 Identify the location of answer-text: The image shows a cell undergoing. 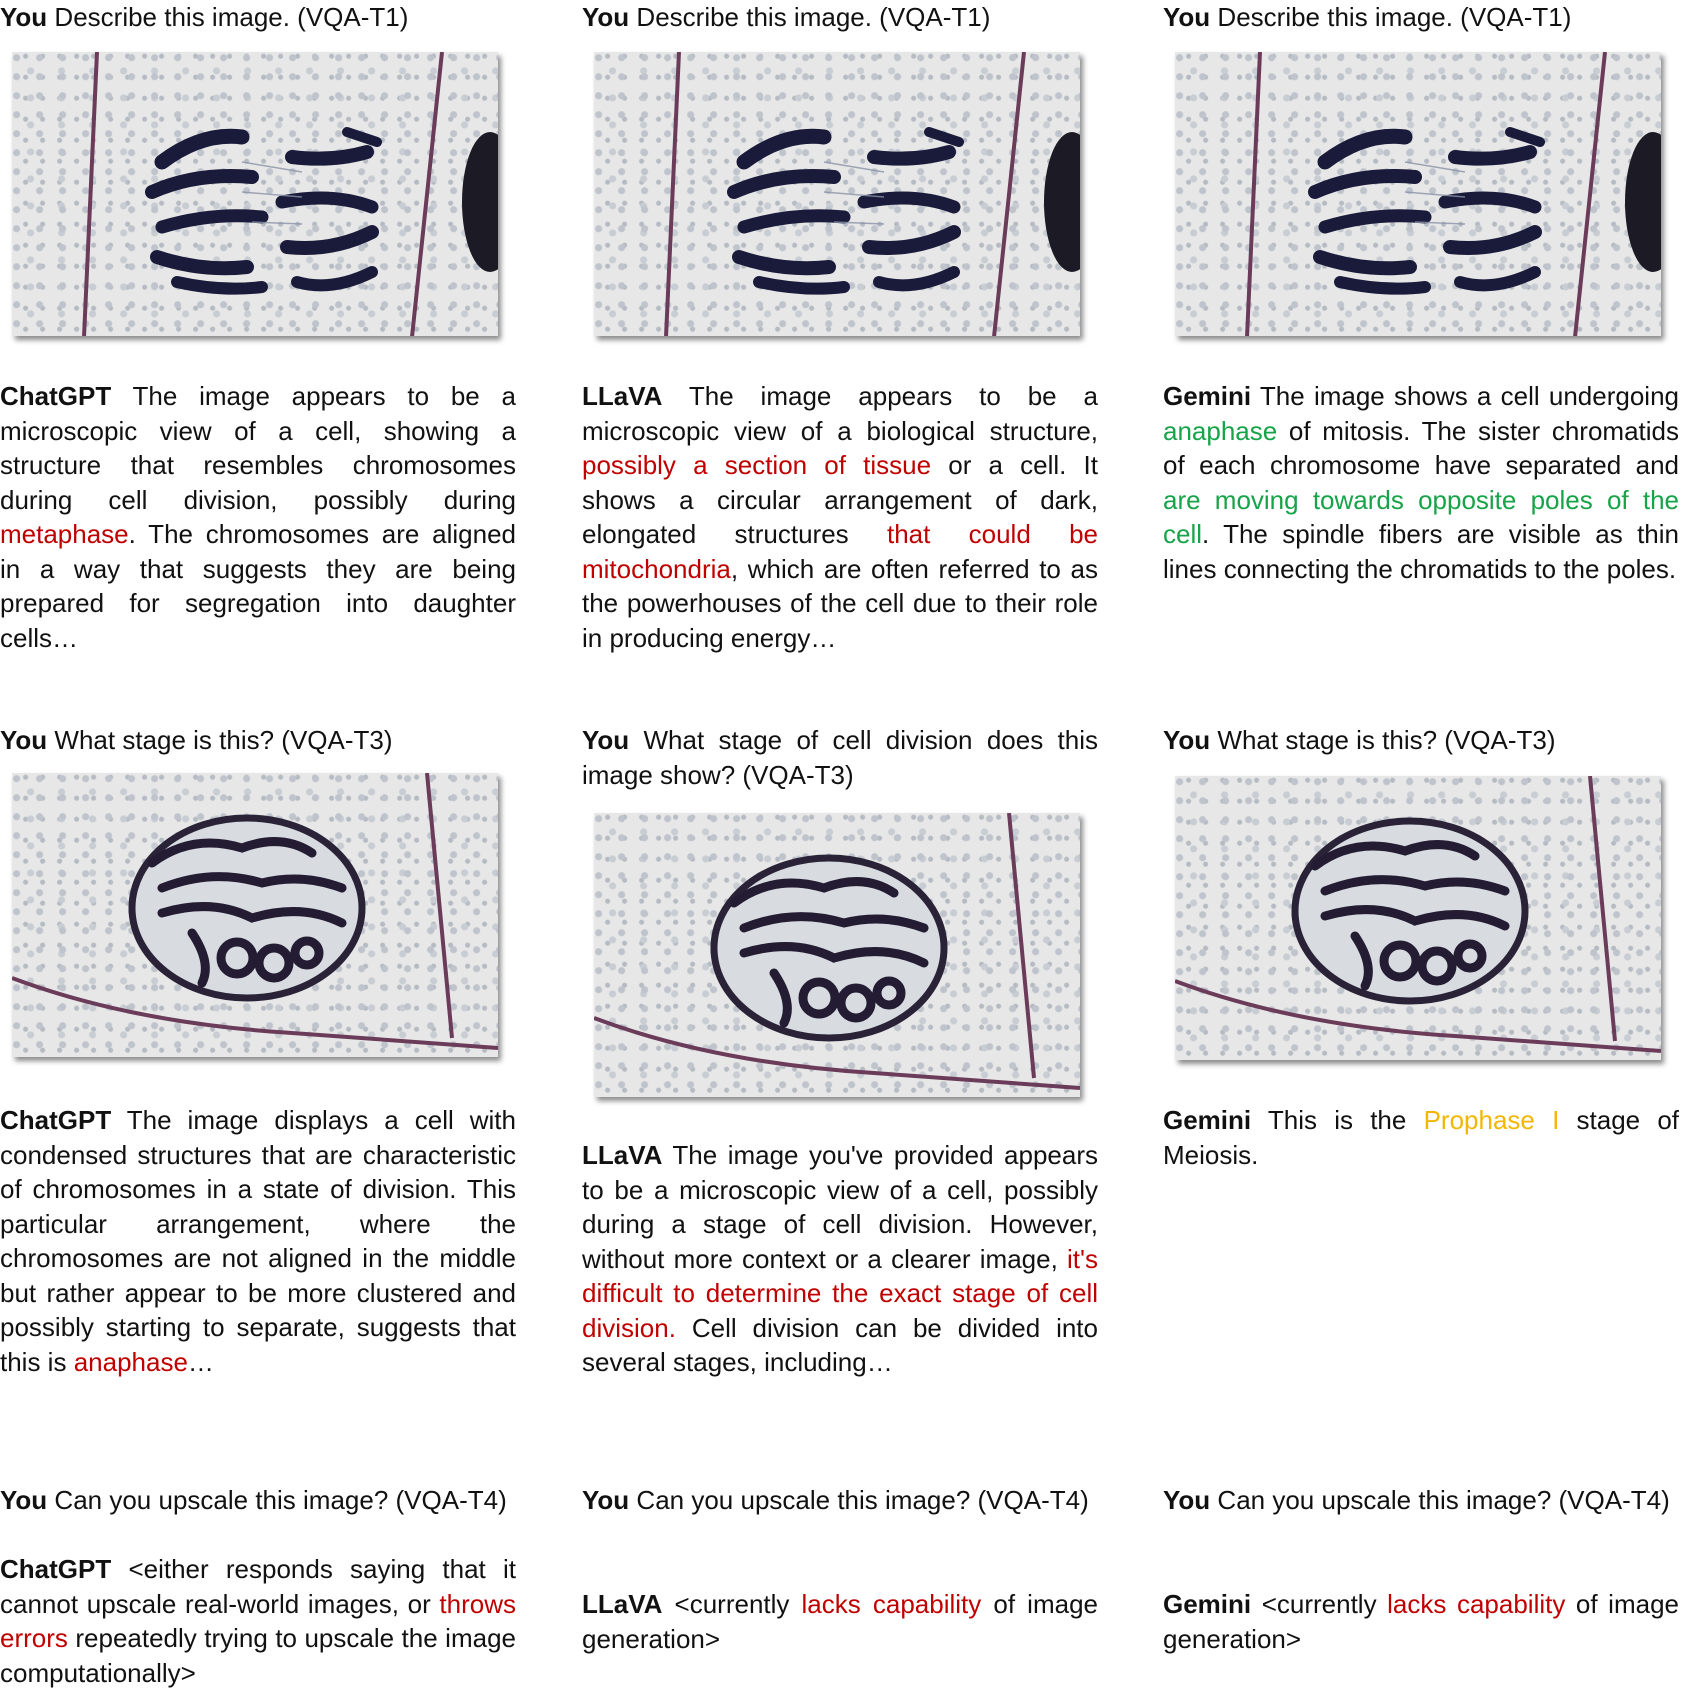
(1465, 396).